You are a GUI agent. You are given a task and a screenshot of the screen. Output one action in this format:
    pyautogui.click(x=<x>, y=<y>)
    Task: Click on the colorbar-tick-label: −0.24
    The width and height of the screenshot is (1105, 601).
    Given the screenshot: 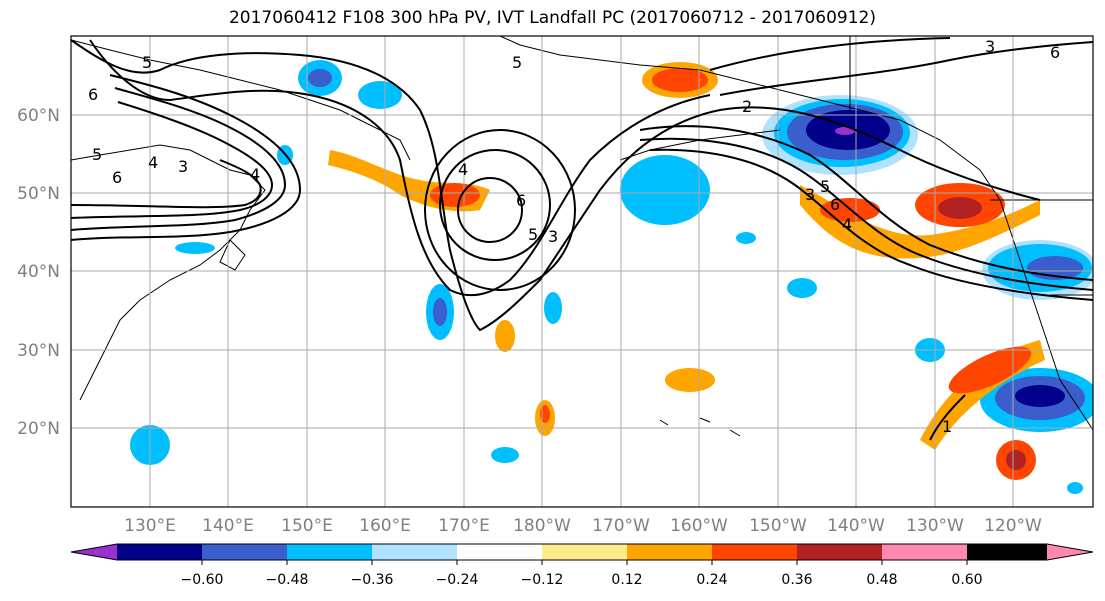 What is the action you would take?
    pyautogui.click(x=457, y=580)
    